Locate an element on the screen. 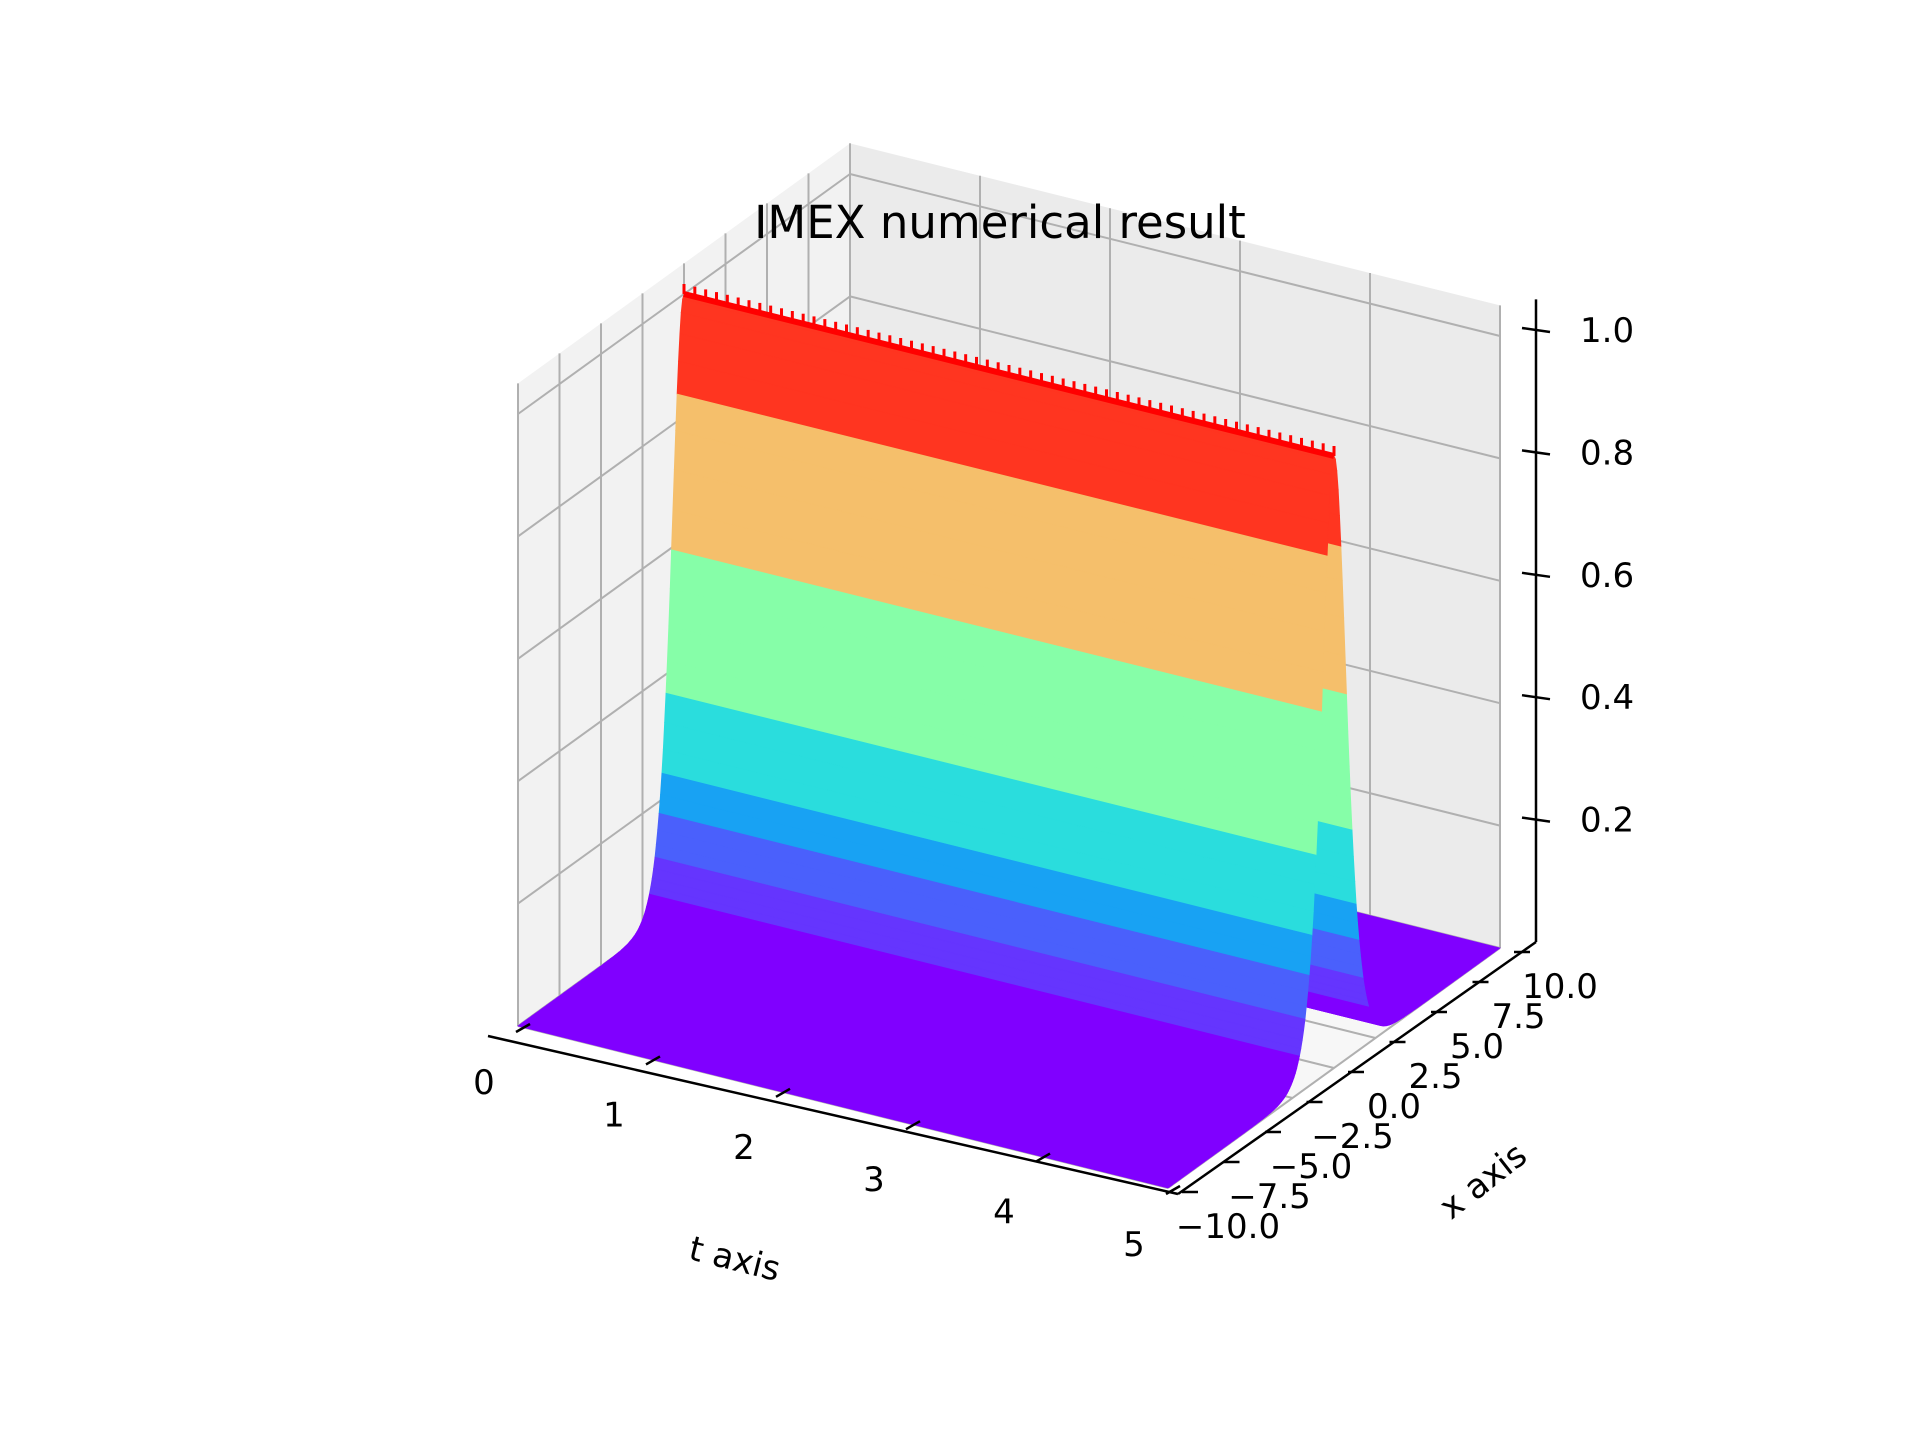 This screenshot has height=1440, width=1920. x-tick-label: −7.5 is located at coordinates (1269, 1197).